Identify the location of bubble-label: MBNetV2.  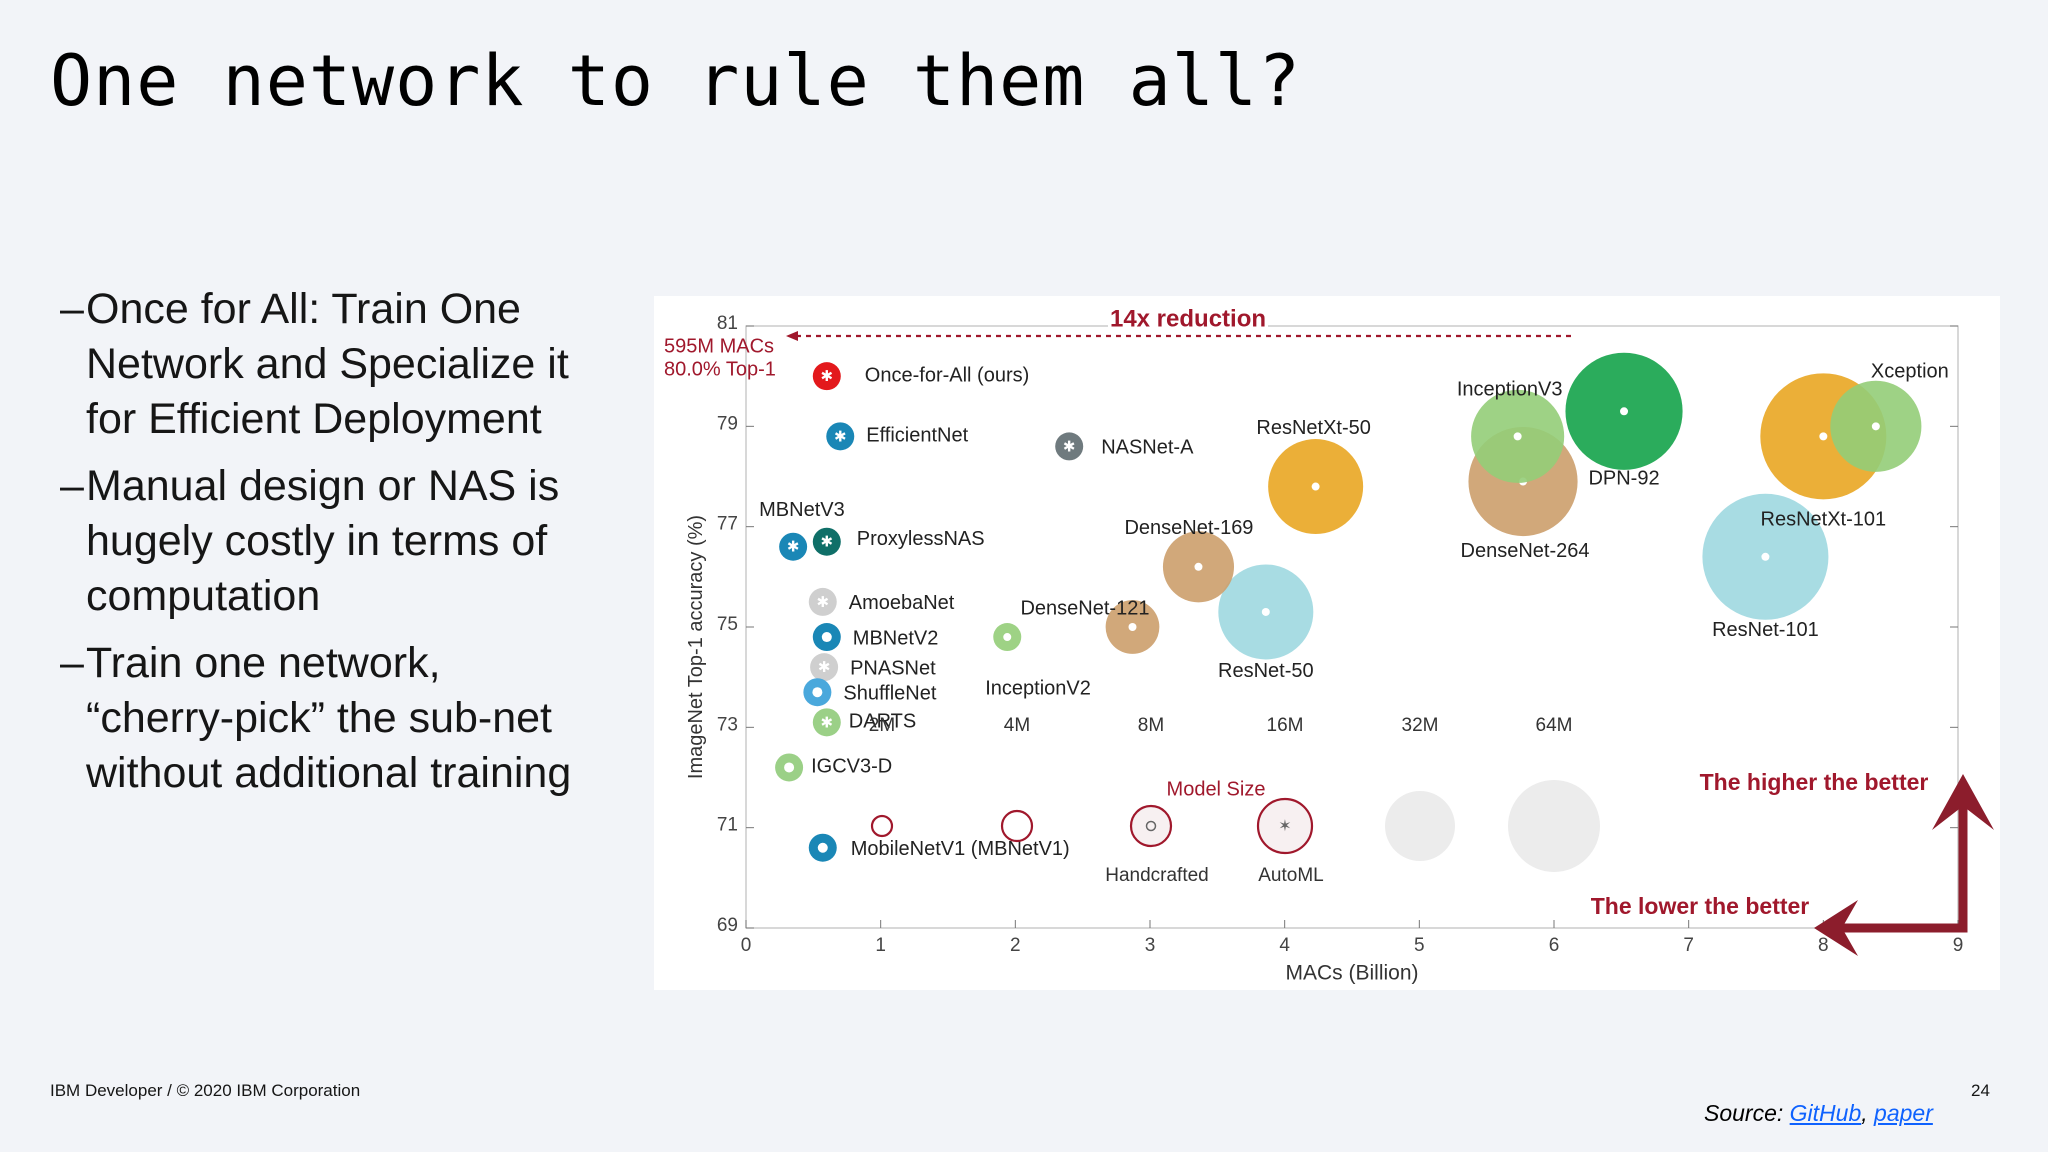
(896, 638).